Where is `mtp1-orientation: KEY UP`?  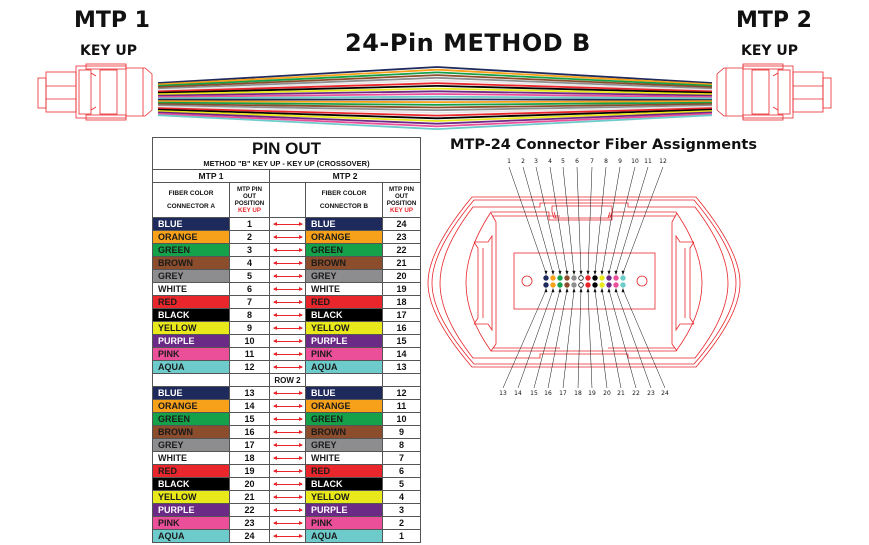 mtp1-orientation: KEY UP is located at coordinates (109, 51).